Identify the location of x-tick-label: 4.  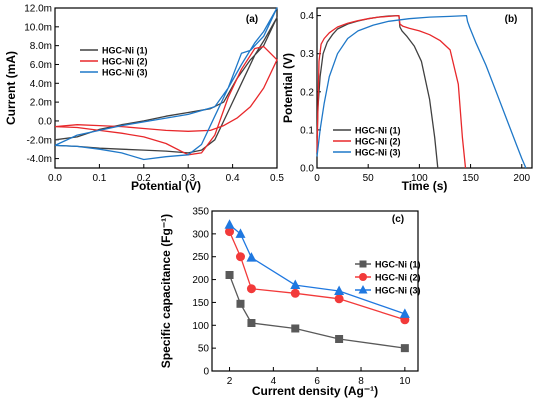
(274, 381).